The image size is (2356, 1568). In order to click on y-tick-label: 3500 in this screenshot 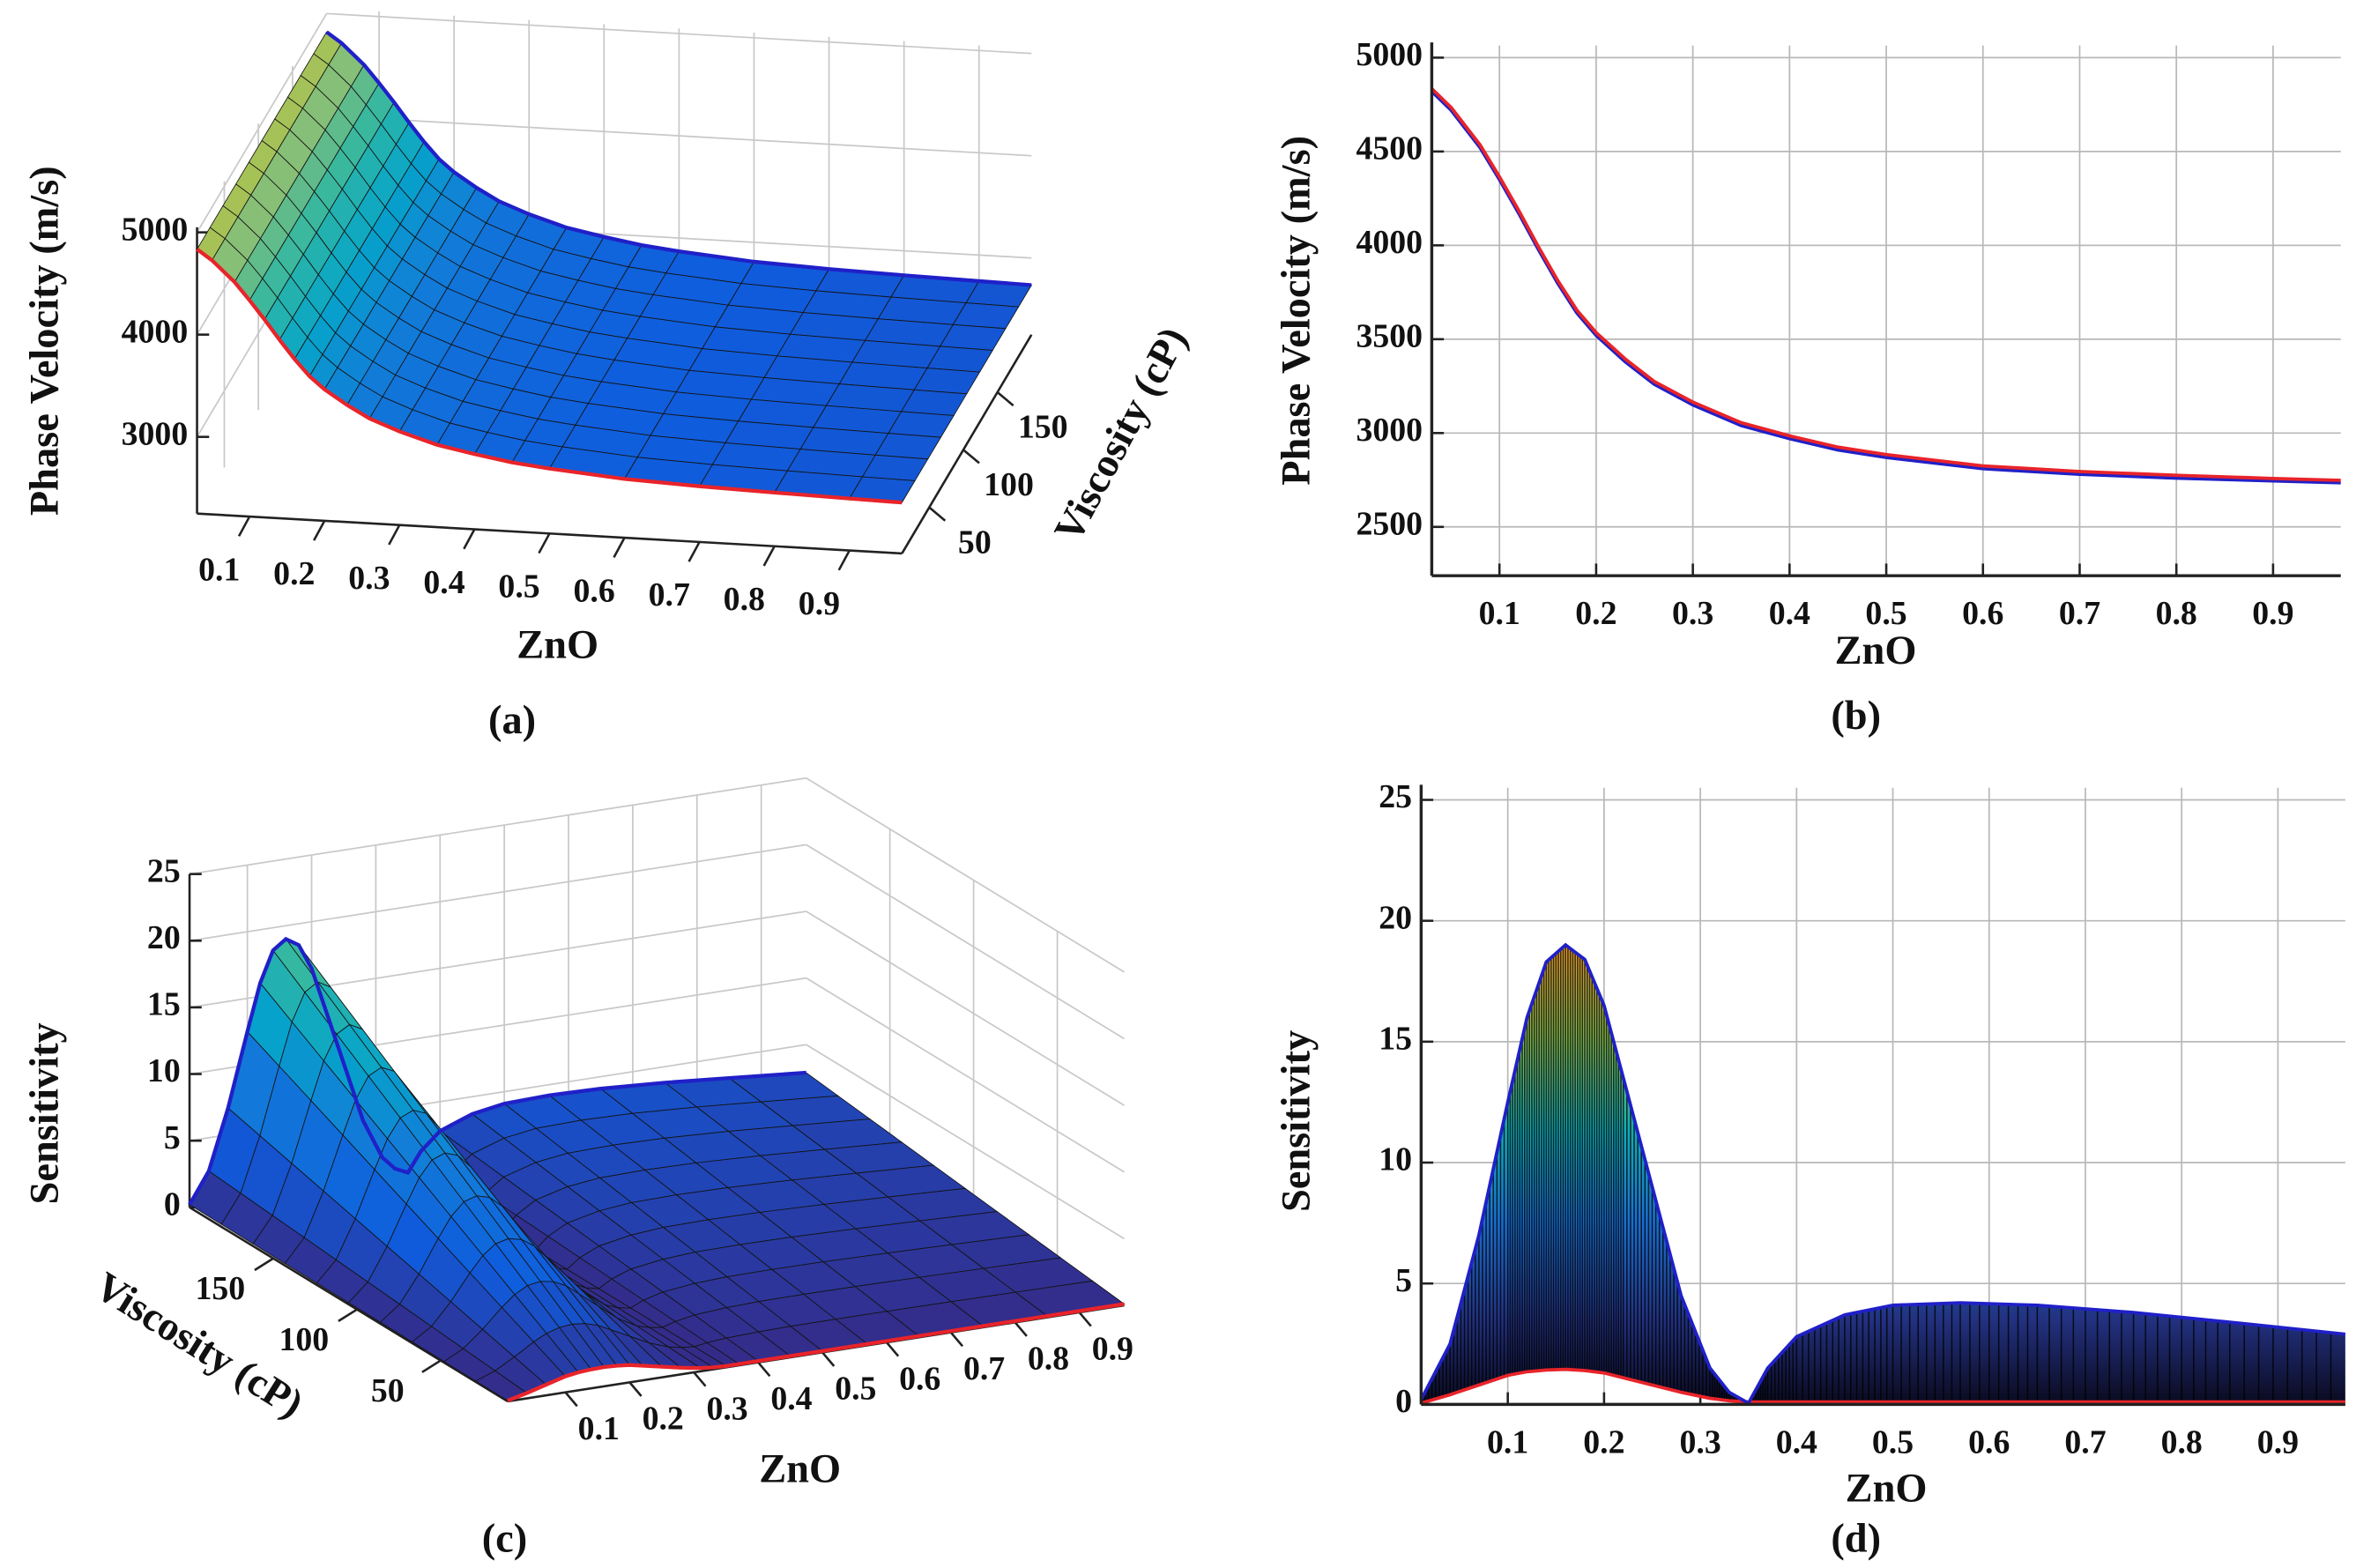, I will do `click(1389, 336)`.